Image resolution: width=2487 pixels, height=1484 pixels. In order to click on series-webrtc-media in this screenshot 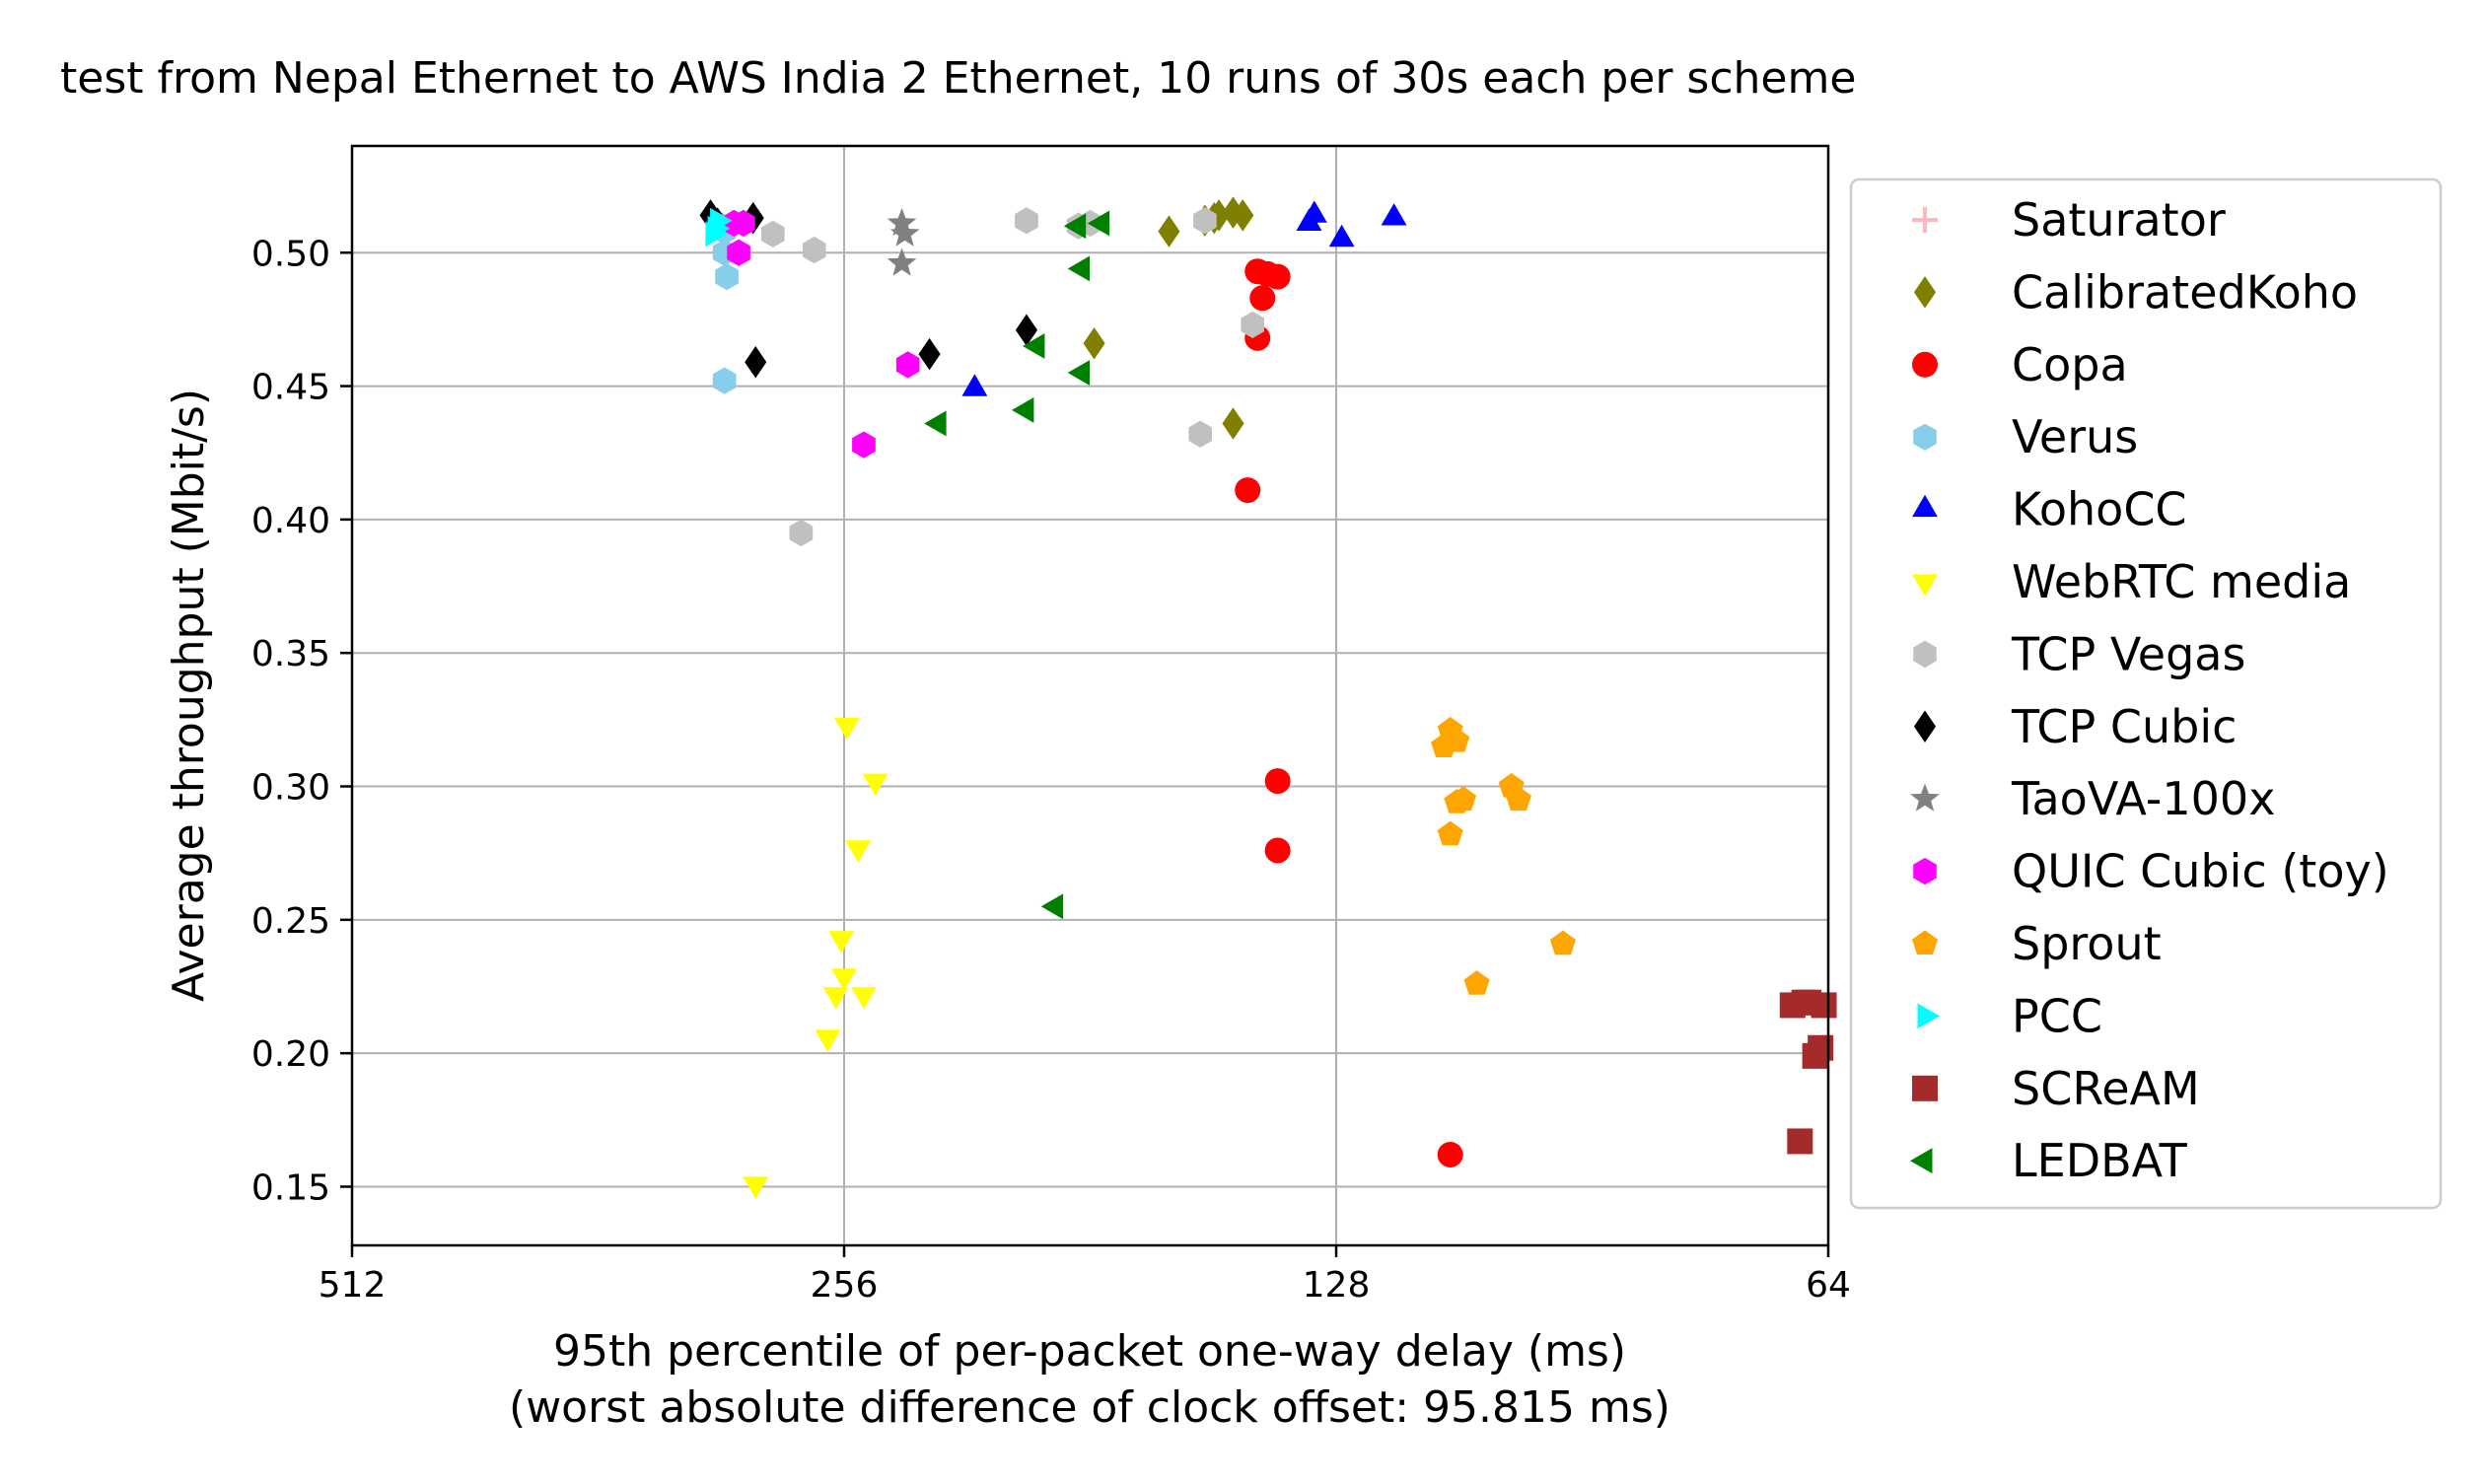, I will do `click(815, 958)`.